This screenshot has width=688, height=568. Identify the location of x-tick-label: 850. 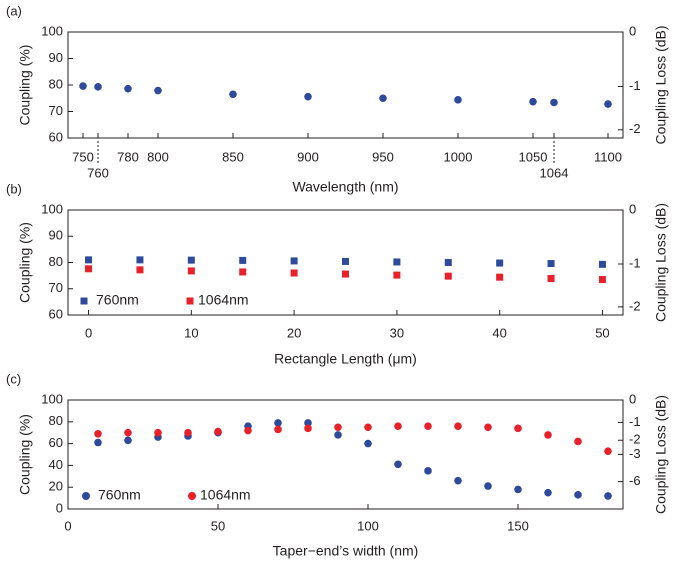
(233, 156).